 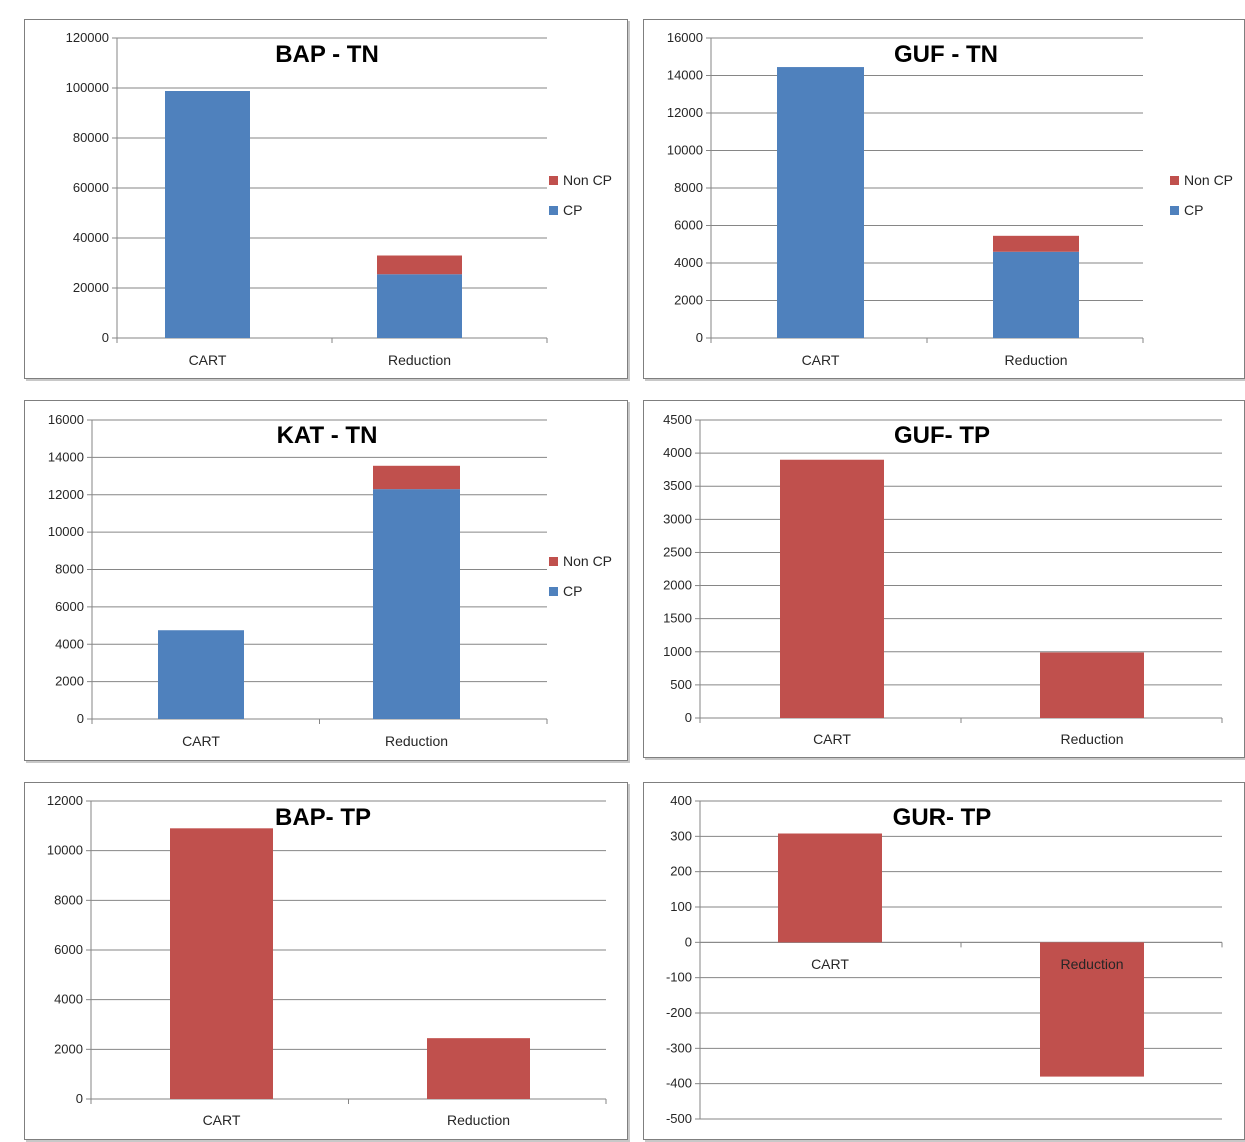 I want to click on chart-title: GUF- TP, so click(x=942, y=435).